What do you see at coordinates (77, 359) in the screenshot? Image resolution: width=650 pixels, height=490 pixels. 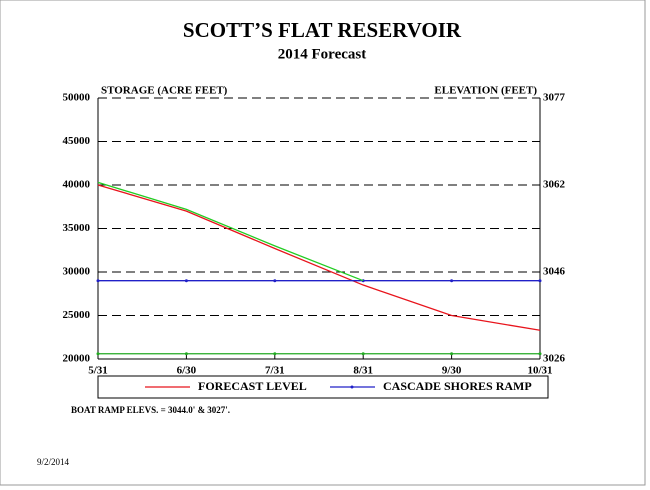 I see `y-tick-label: 20000` at bounding box center [77, 359].